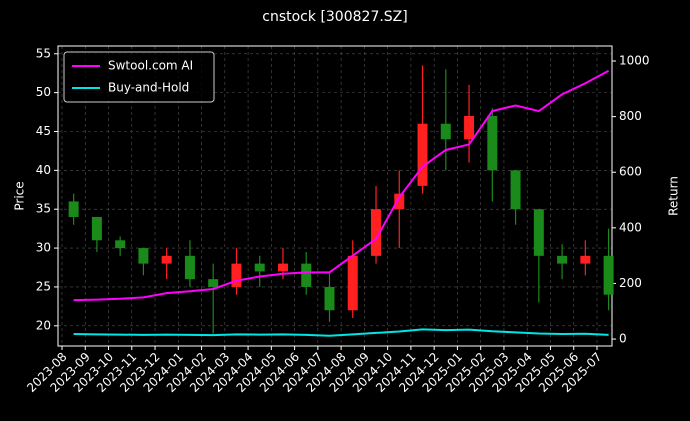  What do you see at coordinates (43, 170) in the screenshot?
I see `y-tick-label: 40` at bounding box center [43, 170].